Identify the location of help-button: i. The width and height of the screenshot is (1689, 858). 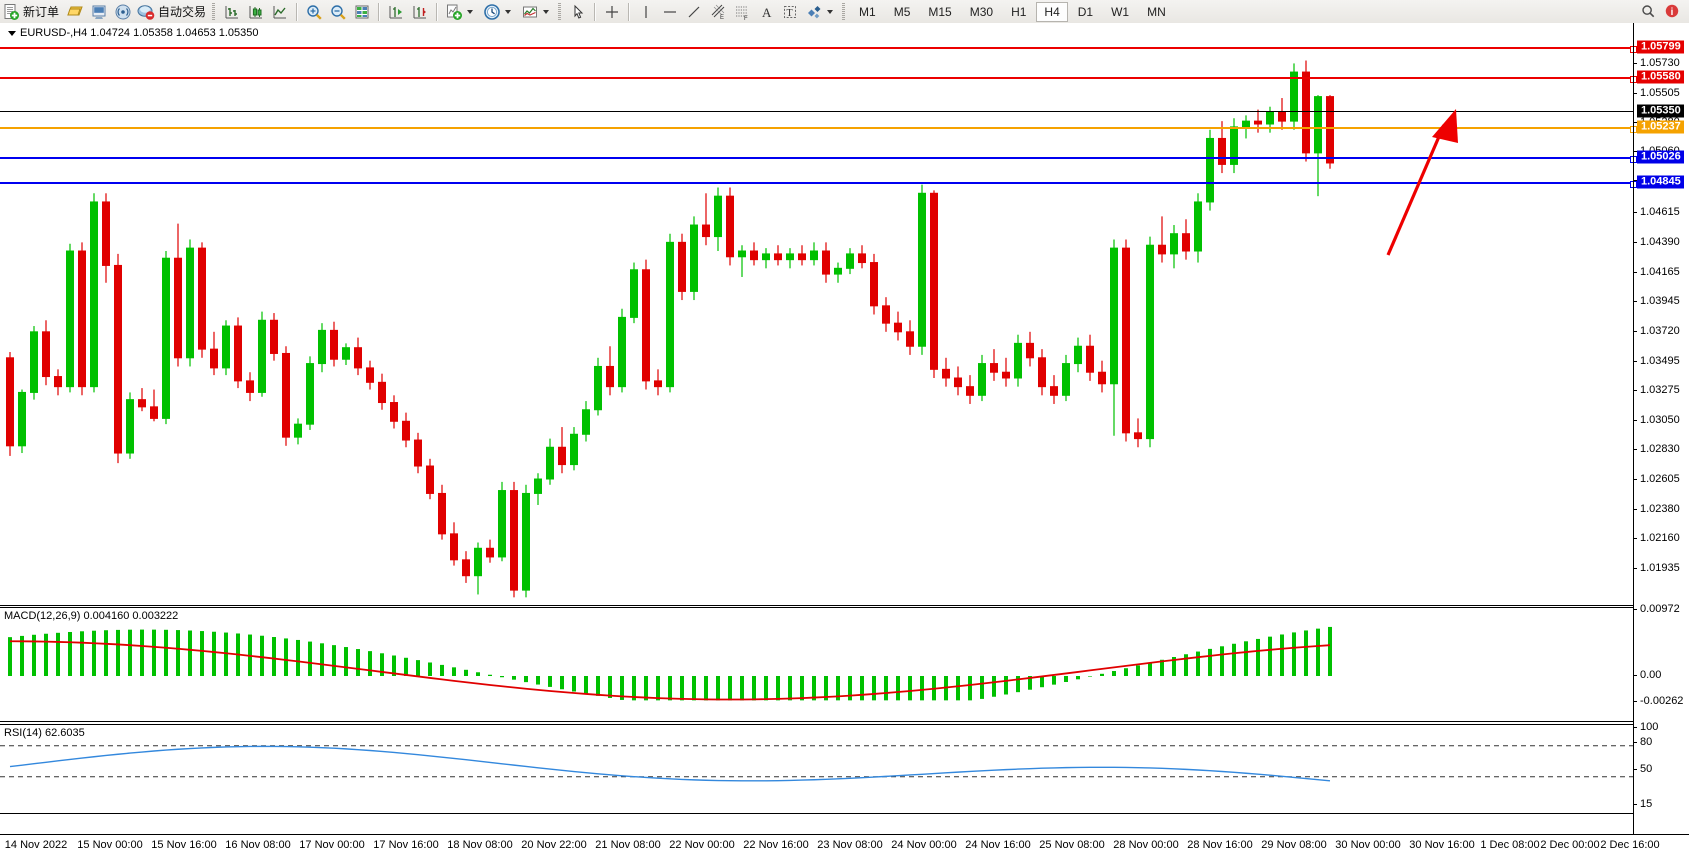
(1673, 11).